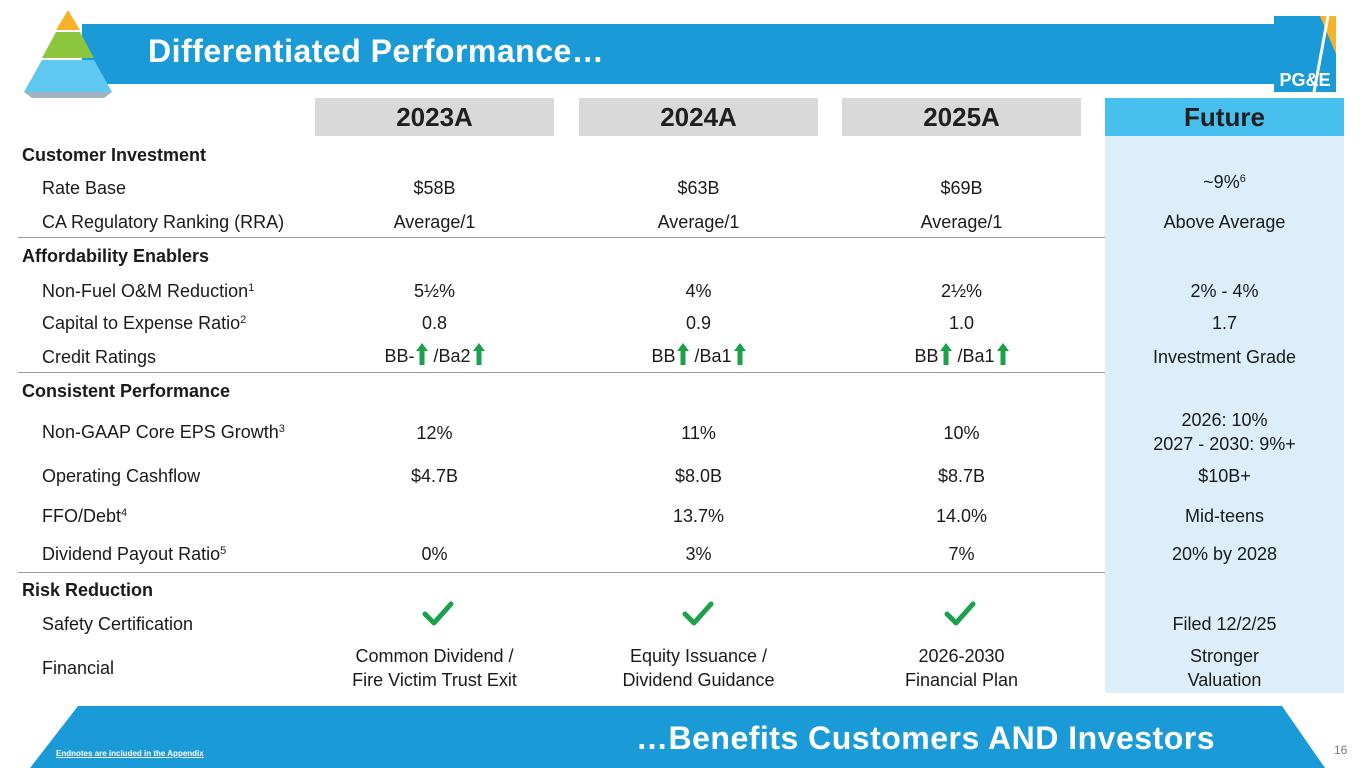 This screenshot has width=1365, height=768. What do you see at coordinates (698, 516) in the screenshot?
I see `ffo-2024: 13.7%` at bounding box center [698, 516].